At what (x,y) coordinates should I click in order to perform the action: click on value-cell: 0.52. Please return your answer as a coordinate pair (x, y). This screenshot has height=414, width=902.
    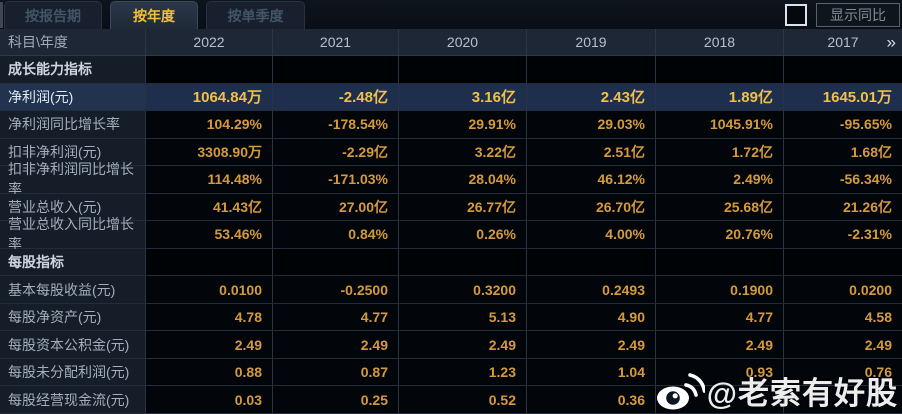
    Looking at the image, I should click on (463, 399).